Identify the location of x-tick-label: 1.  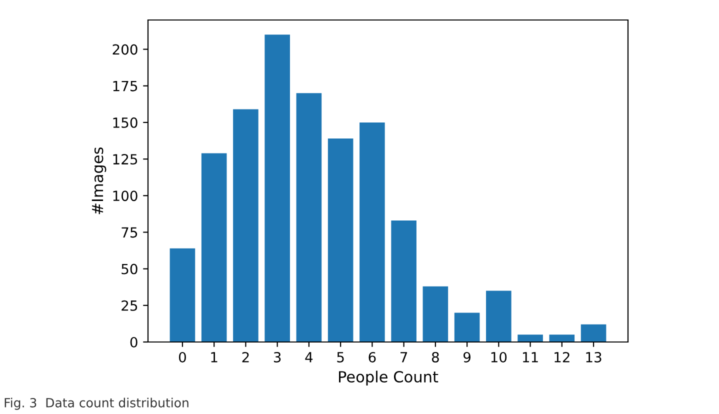
(214, 357).